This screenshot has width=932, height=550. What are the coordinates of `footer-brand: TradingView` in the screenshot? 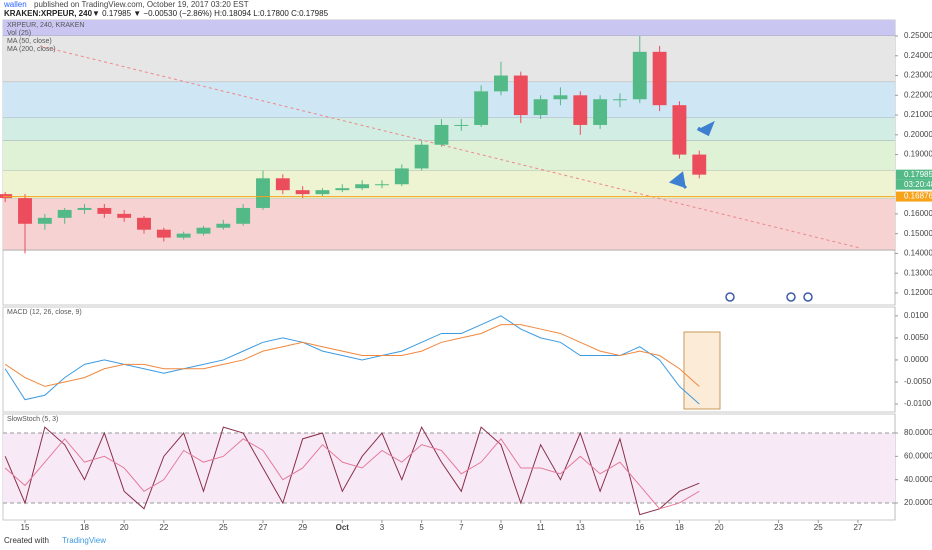 It's located at (84, 540).